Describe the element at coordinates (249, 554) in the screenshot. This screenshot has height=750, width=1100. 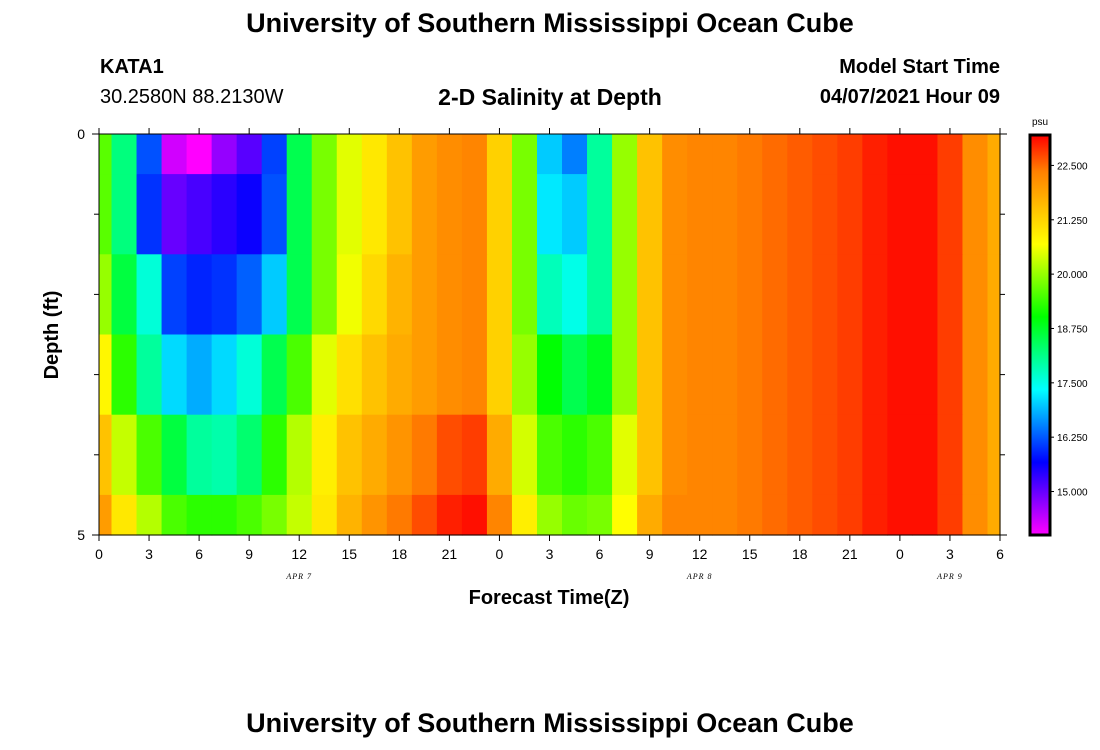
I see `x-tick-label: 9` at that location.